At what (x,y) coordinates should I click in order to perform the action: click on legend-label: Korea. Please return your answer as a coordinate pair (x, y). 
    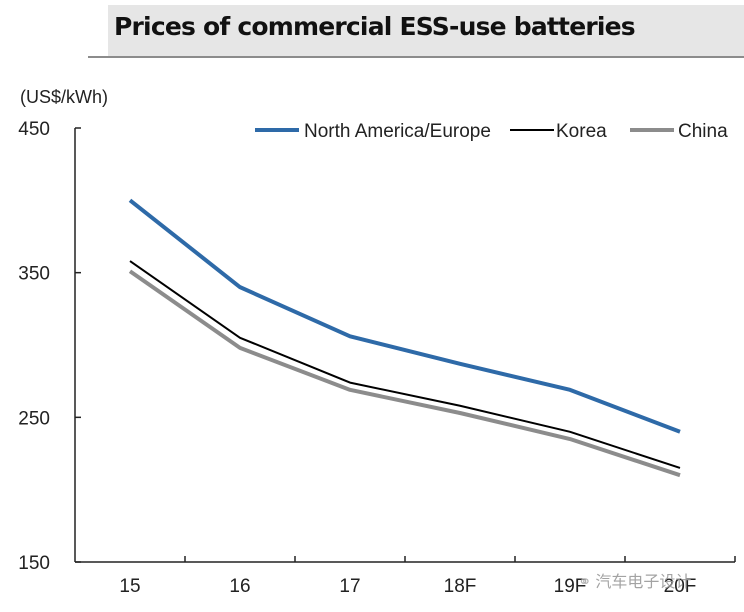
    Looking at the image, I should click on (581, 131).